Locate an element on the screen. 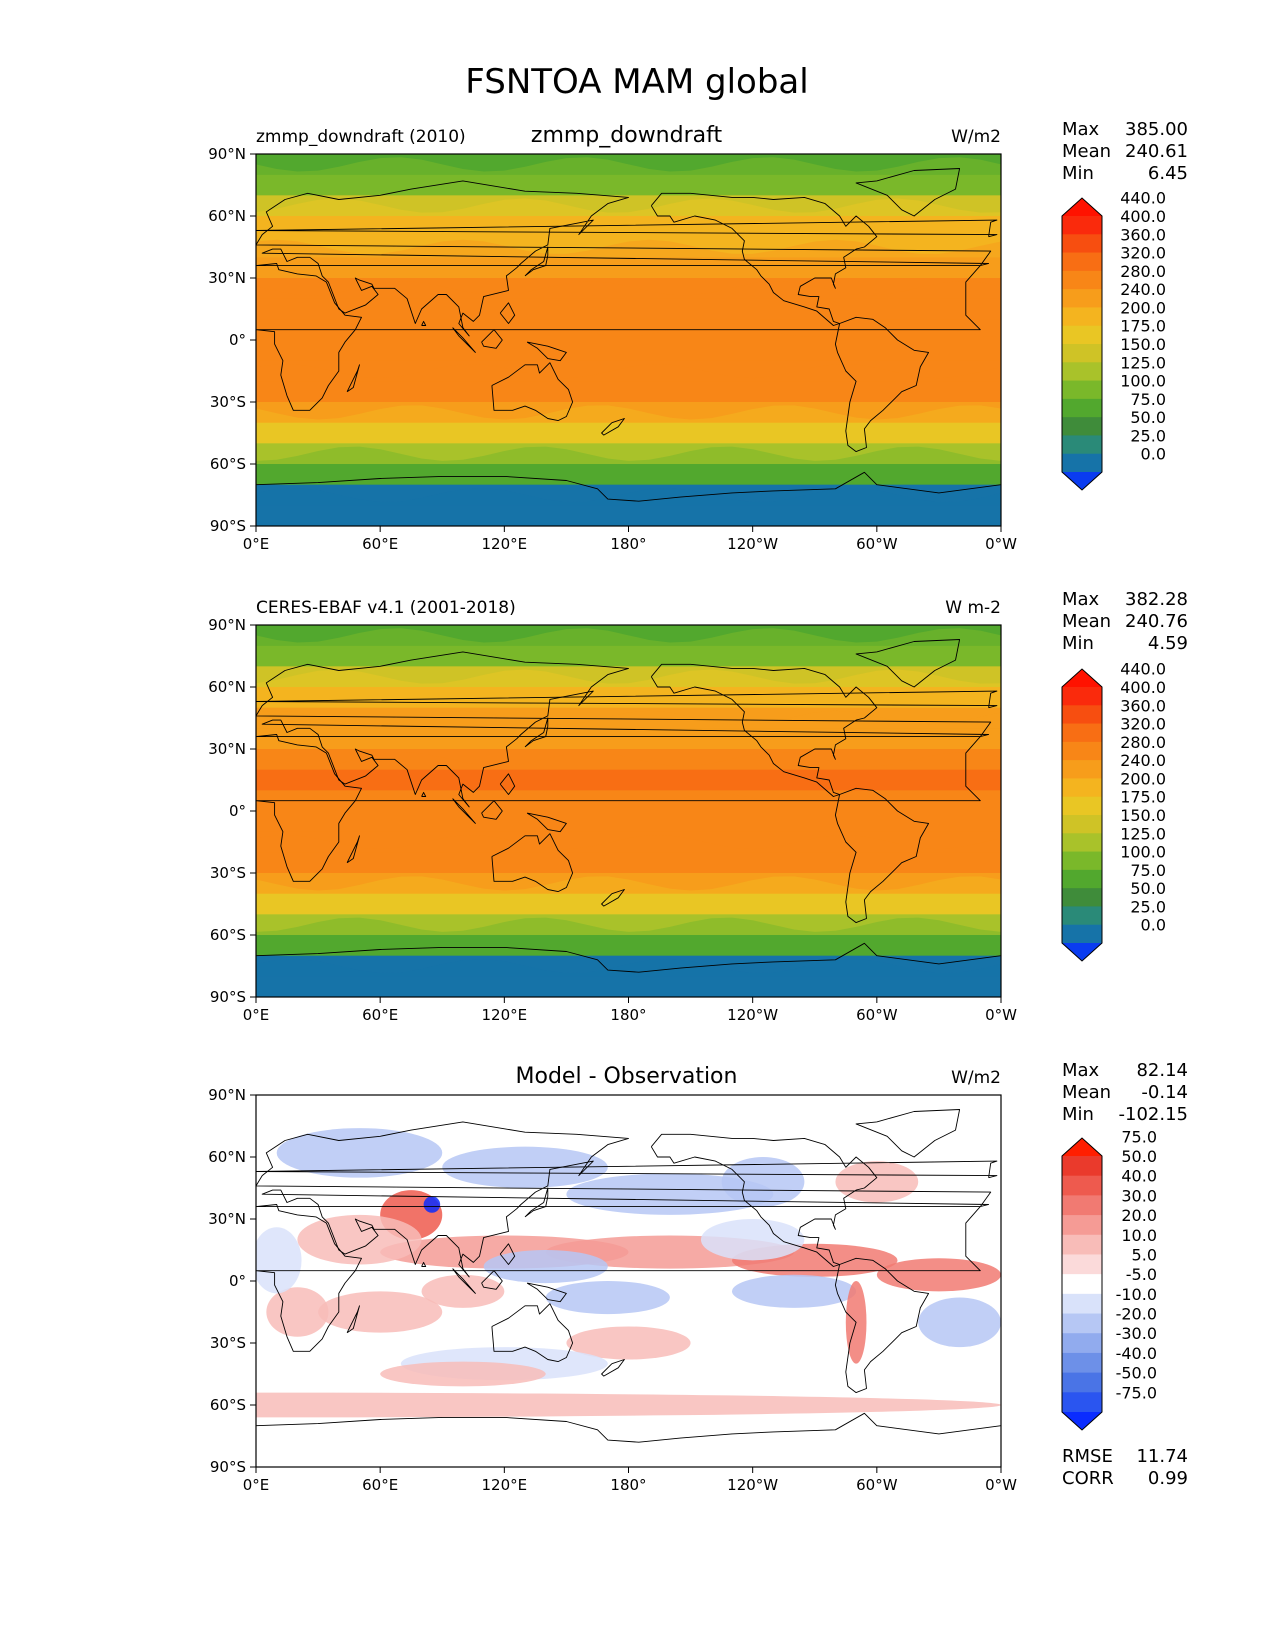  y-tick-label: 60°N is located at coordinates (227, 1157).